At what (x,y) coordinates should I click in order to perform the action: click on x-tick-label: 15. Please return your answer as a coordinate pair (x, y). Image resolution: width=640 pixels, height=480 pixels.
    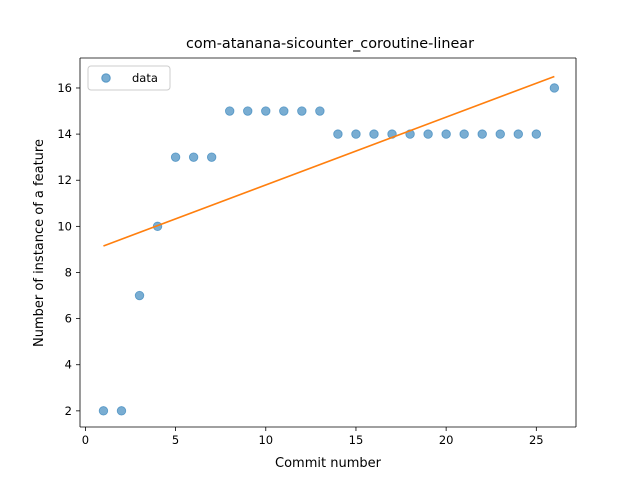
    Looking at the image, I should click on (356, 440).